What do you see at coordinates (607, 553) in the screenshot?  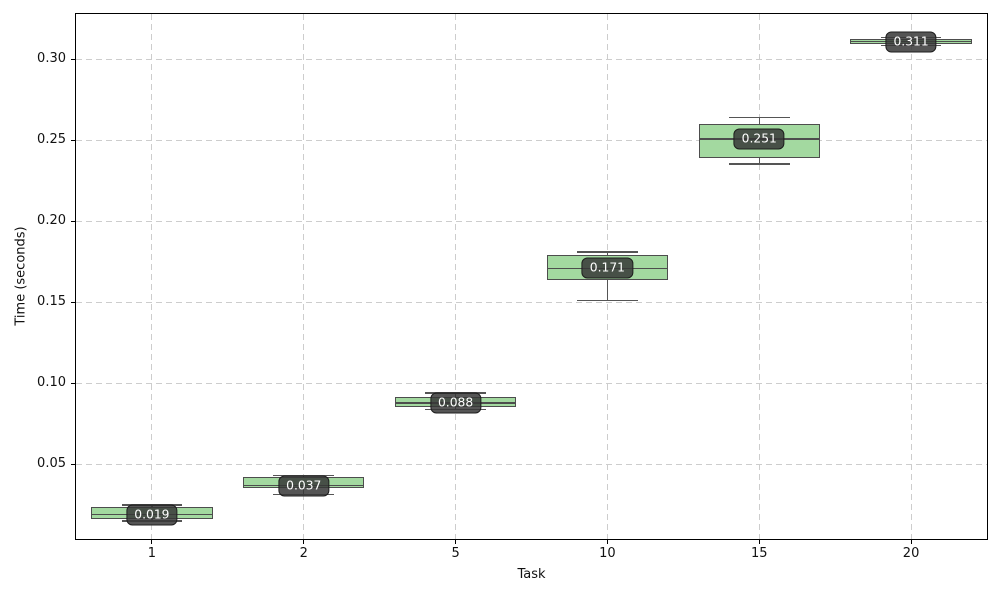 I see `x-tick-label: 10` at bounding box center [607, 553].